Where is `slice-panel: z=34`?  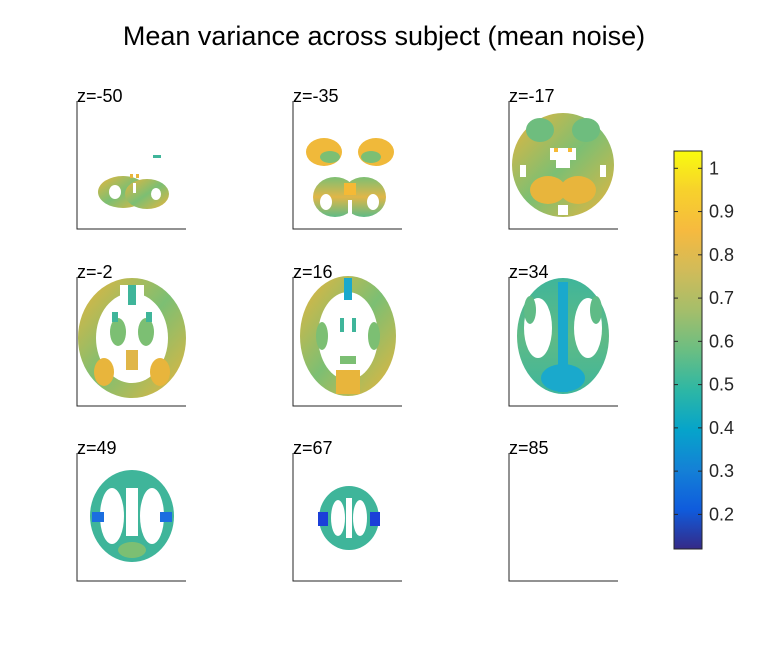 slice-panel: z=34 is located at coordinates (563, 334).